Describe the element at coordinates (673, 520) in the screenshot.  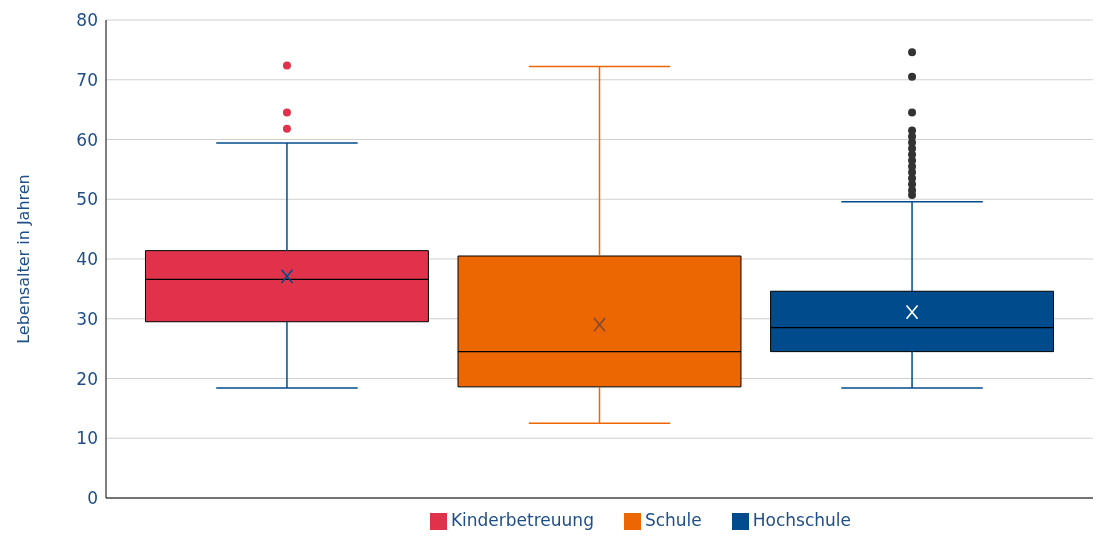
I see `legend-label: Schule` at that location.